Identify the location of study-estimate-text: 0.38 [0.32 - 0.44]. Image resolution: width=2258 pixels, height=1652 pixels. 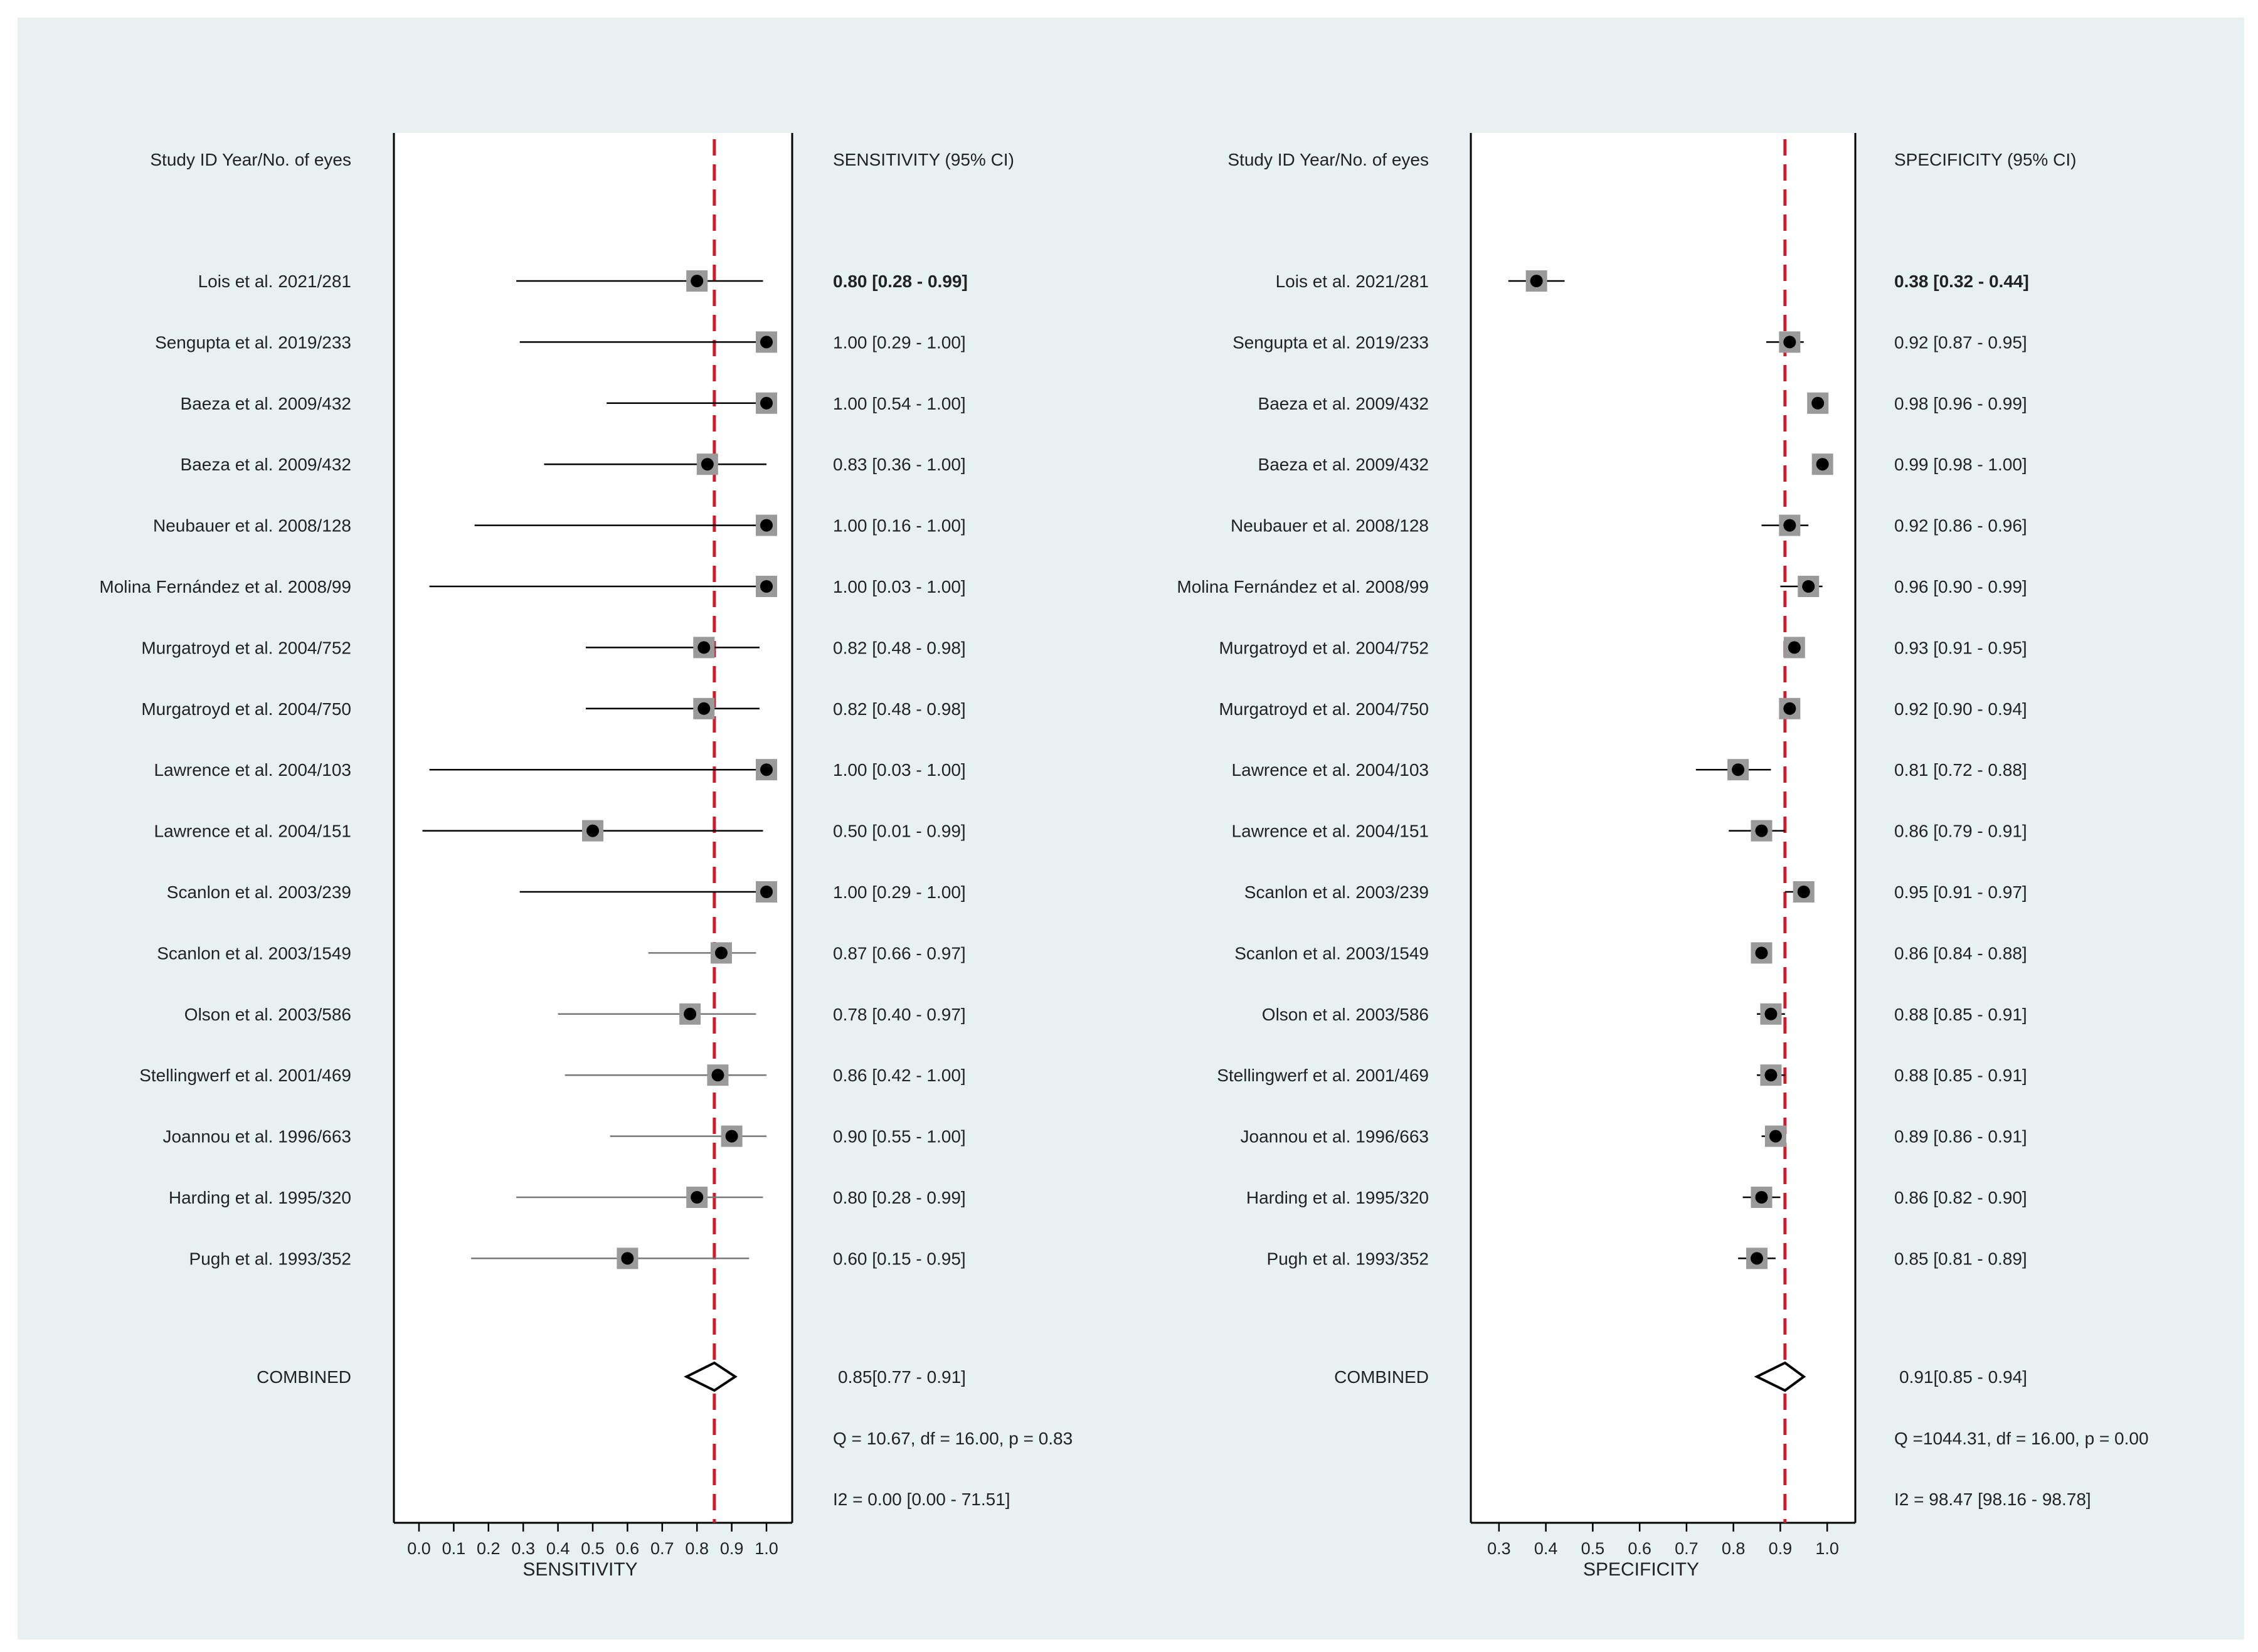
(1961, 281).